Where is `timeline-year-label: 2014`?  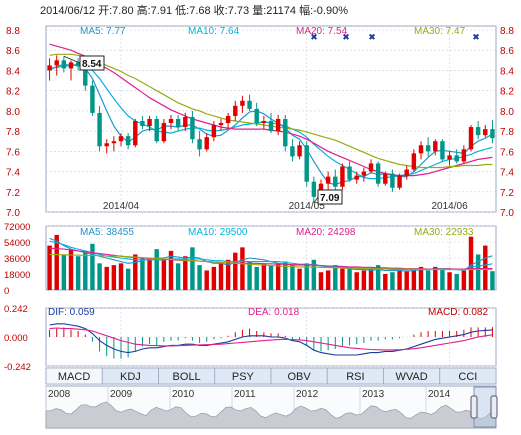 timeline-year-label: 2014 is located at coordinates (439, 394).